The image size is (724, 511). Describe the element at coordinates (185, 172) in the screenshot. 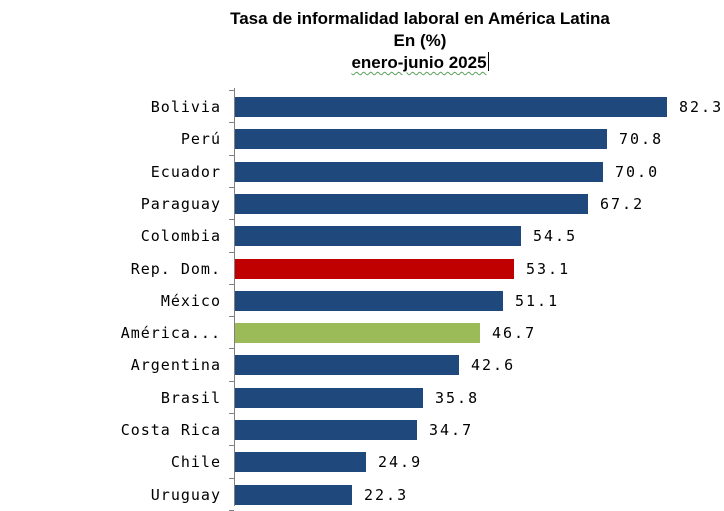

I see `category-label: Ecuador` at that location.